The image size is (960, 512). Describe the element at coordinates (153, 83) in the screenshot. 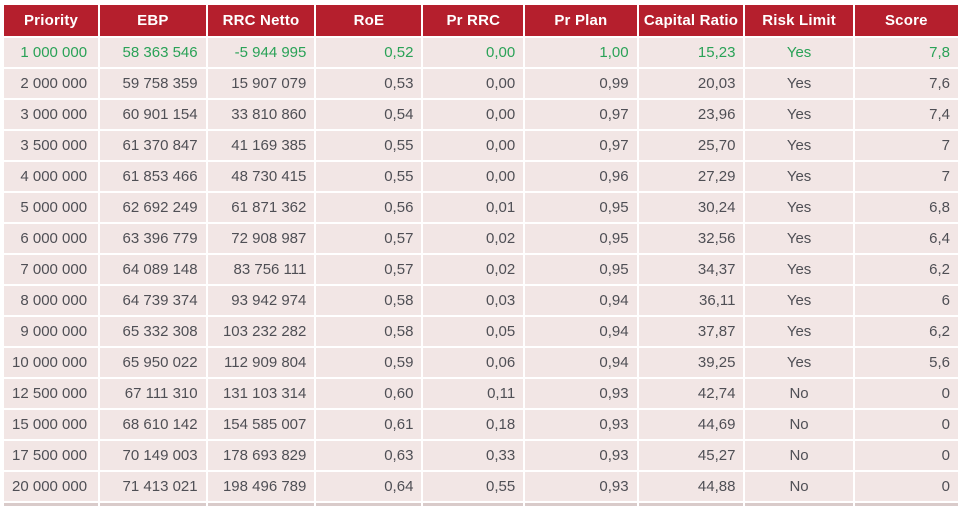

I see `cell-ebp: 59 758 359` at that location.